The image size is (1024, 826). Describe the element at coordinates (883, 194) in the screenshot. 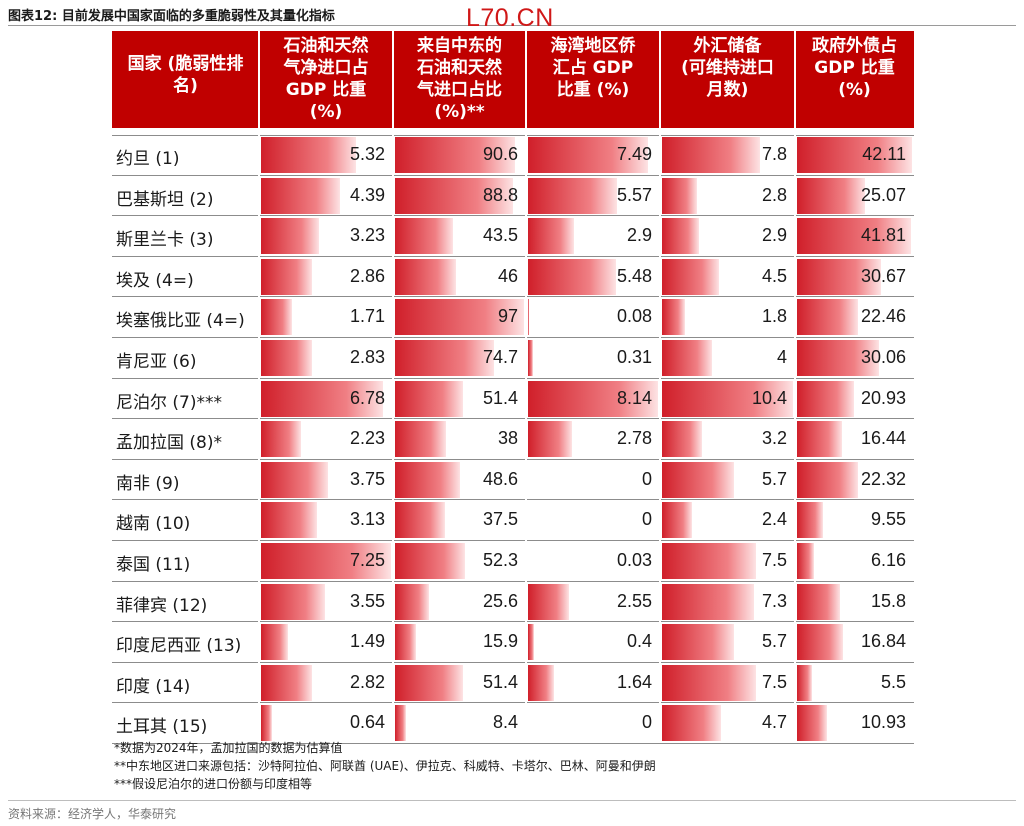

I see `cell-value: 25.07` at that location.